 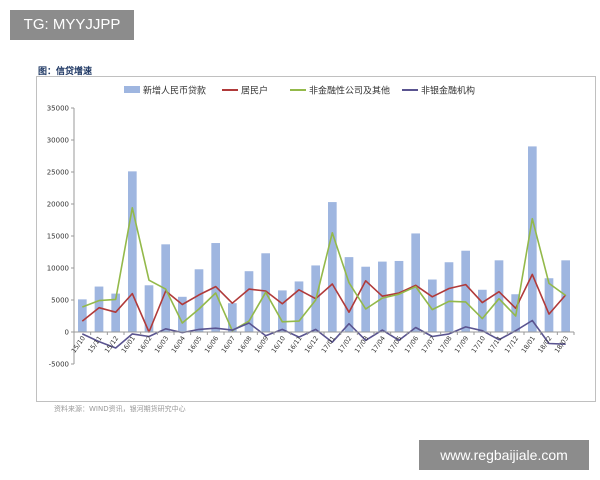 What do you see at coordinates (58, 205) in the screenshot?
I see `y-tick-label: 20000` at bounding box center [58, 205].